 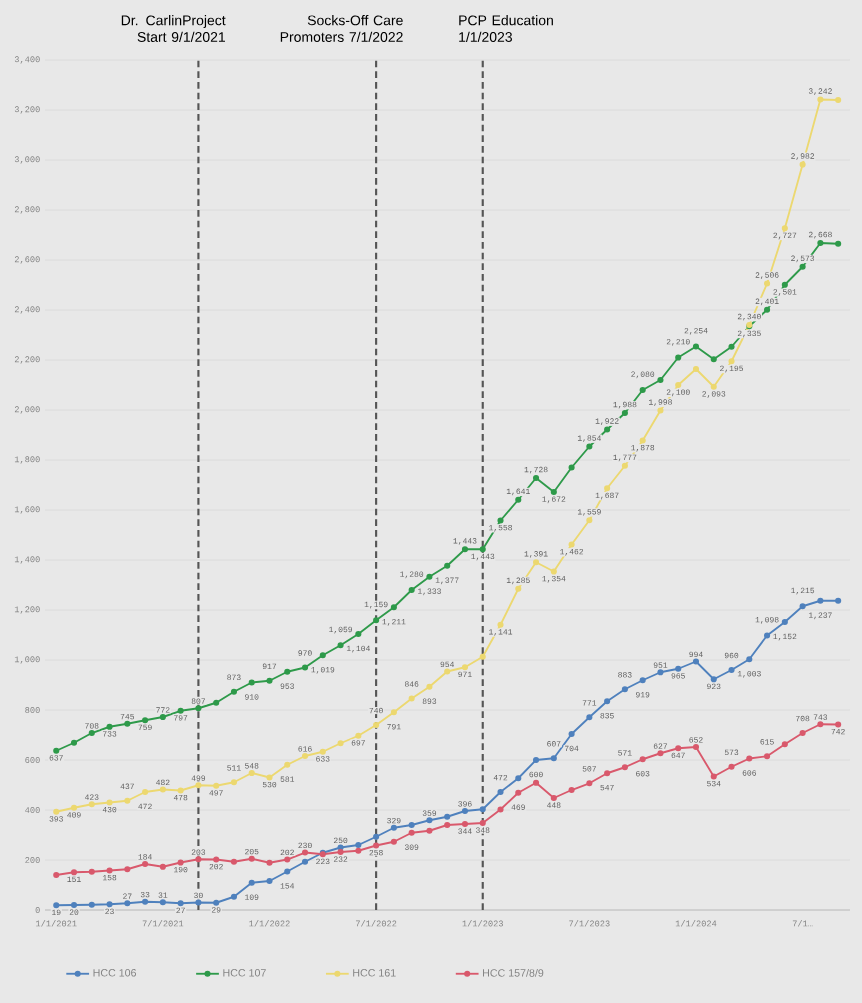 I want to click on data-label: 1,354, so click(x=554, y=579).